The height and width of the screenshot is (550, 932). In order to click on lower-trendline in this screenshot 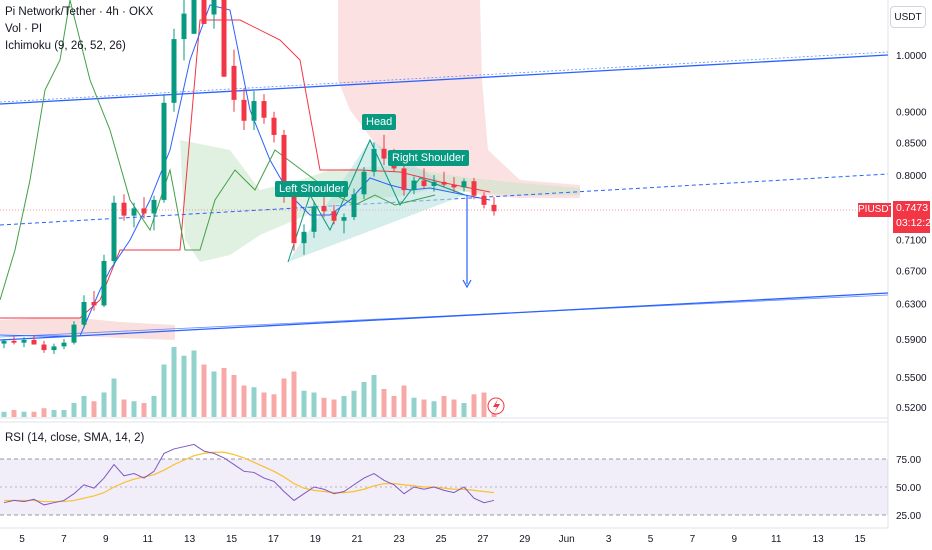, I will do `click(444, 316)`.